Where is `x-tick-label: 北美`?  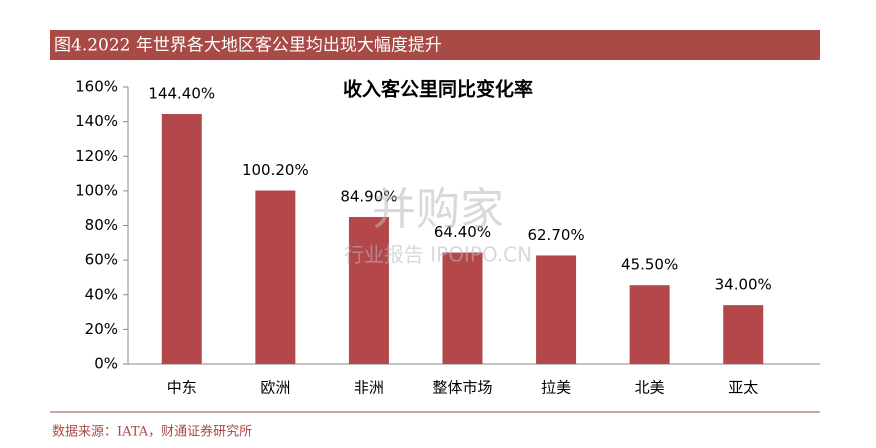
x-tick-label: 北美 is located at coordinates (650, 388).